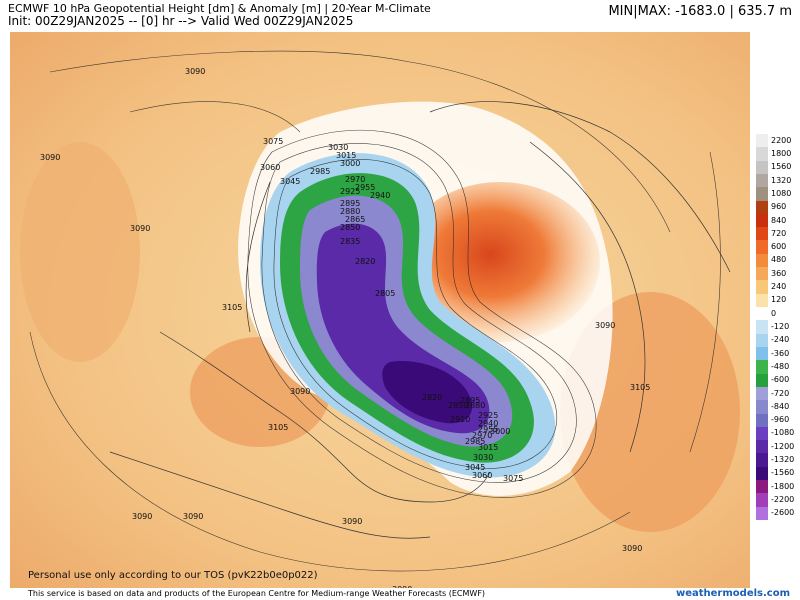 The height and width of the screenshot is (600, 800). What do you see at coordinates (780, 366) in the screenshot?
I see `legend-level-label: -480` at bounding box center [780, 366].